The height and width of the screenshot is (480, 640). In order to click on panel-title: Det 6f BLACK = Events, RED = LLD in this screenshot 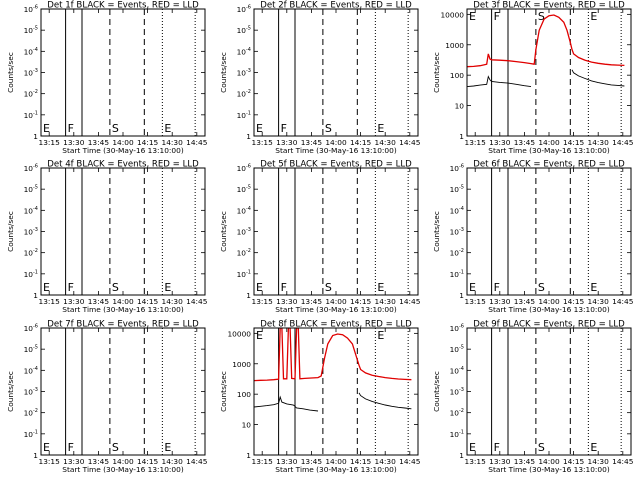, I will do `click(549, 165)`.